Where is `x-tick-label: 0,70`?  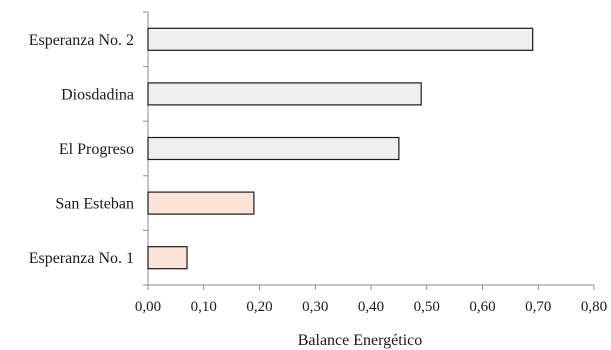 x-tick-label: 0,70 is located at coordinates (538, 307).